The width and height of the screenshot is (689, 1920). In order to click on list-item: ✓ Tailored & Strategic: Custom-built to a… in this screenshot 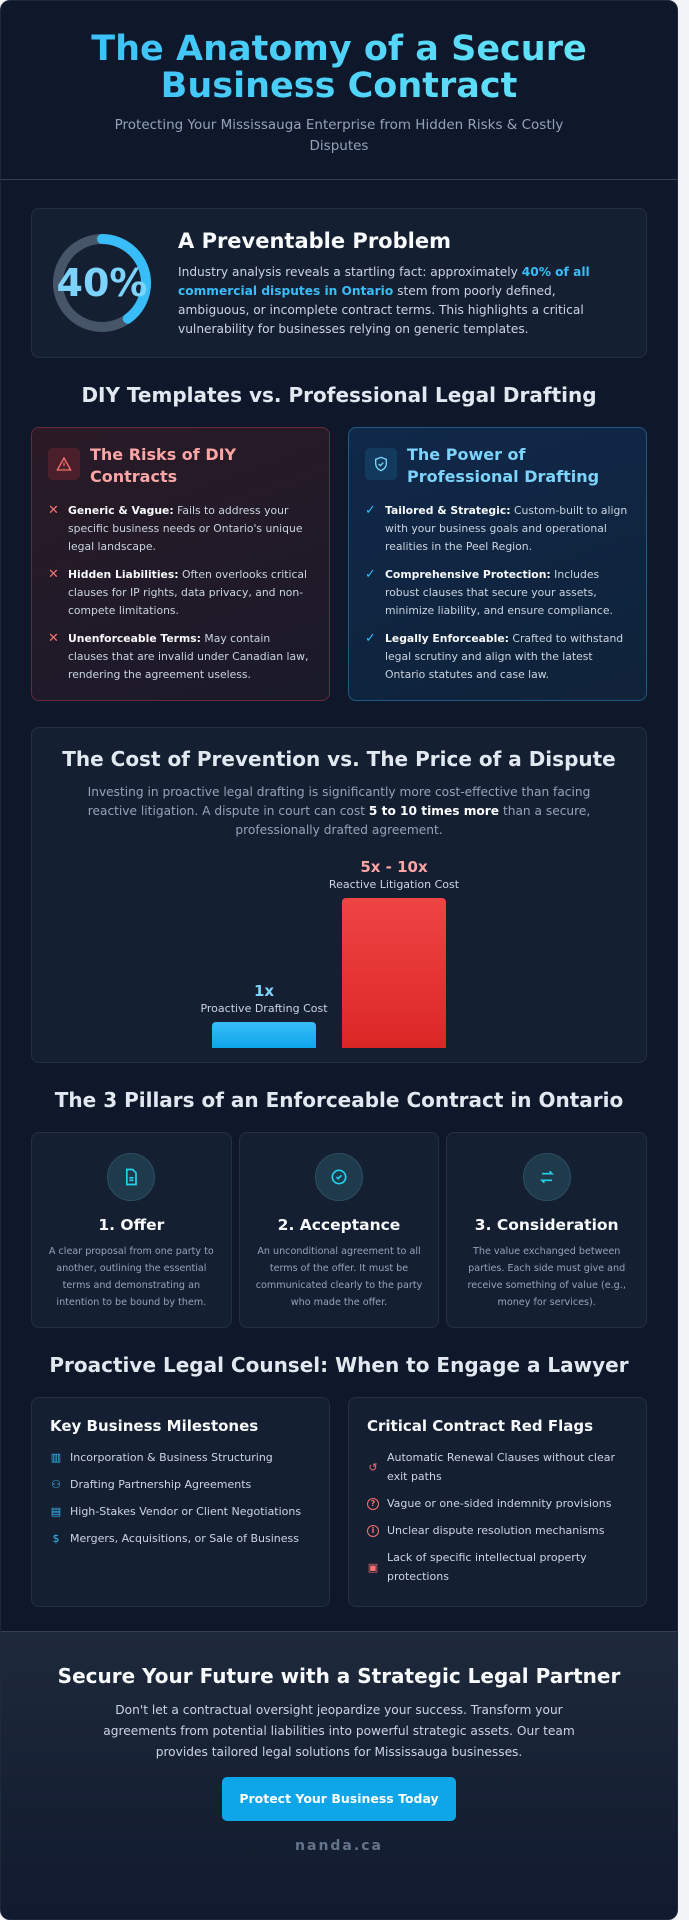, I will do `click(497, 529)`.